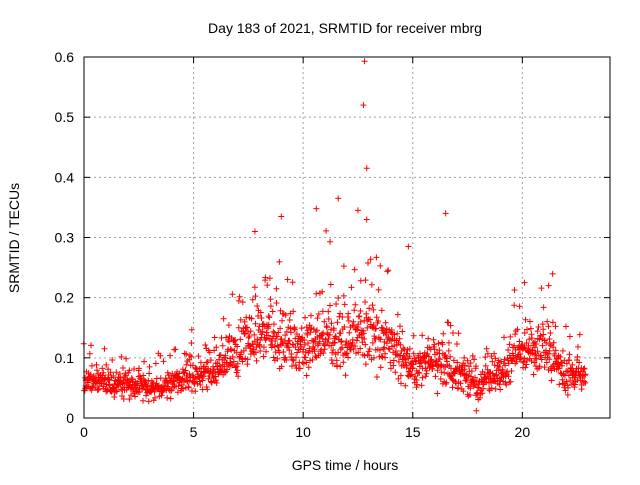 The width and height of the screenshot is (640, 485). What do you see at coordinates (70, 418) in the screenshot?
I see `y-tick-label: 0` at bounding box center [70, 418].